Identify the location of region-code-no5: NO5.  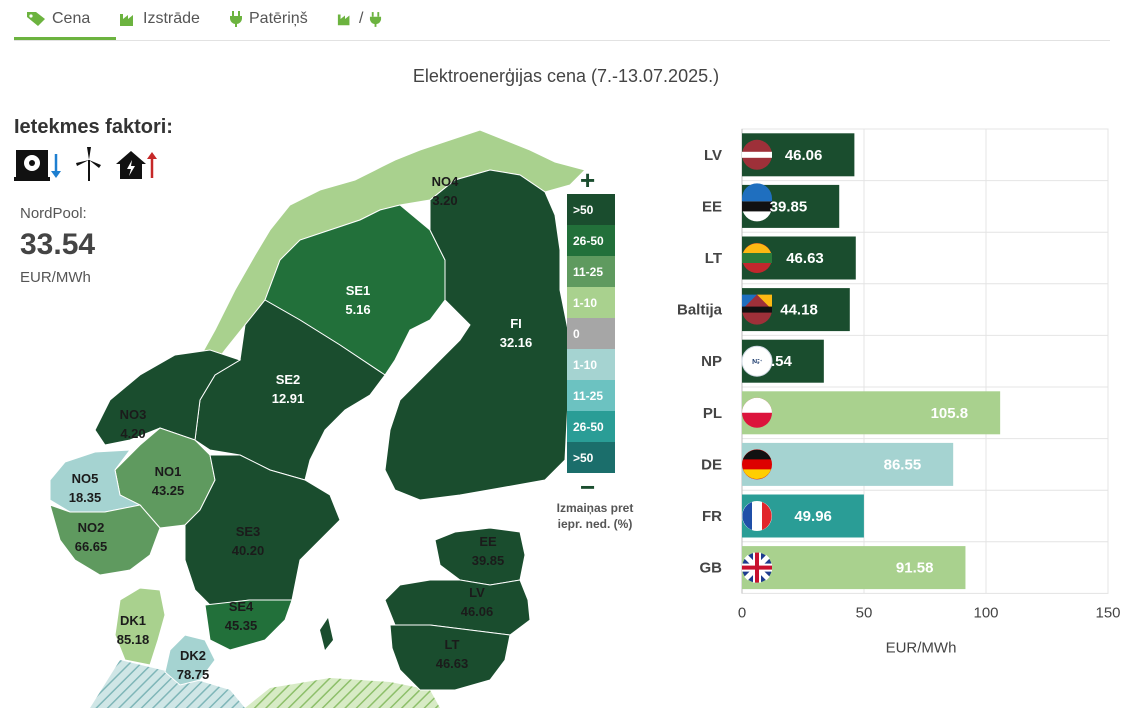
(85, 478).